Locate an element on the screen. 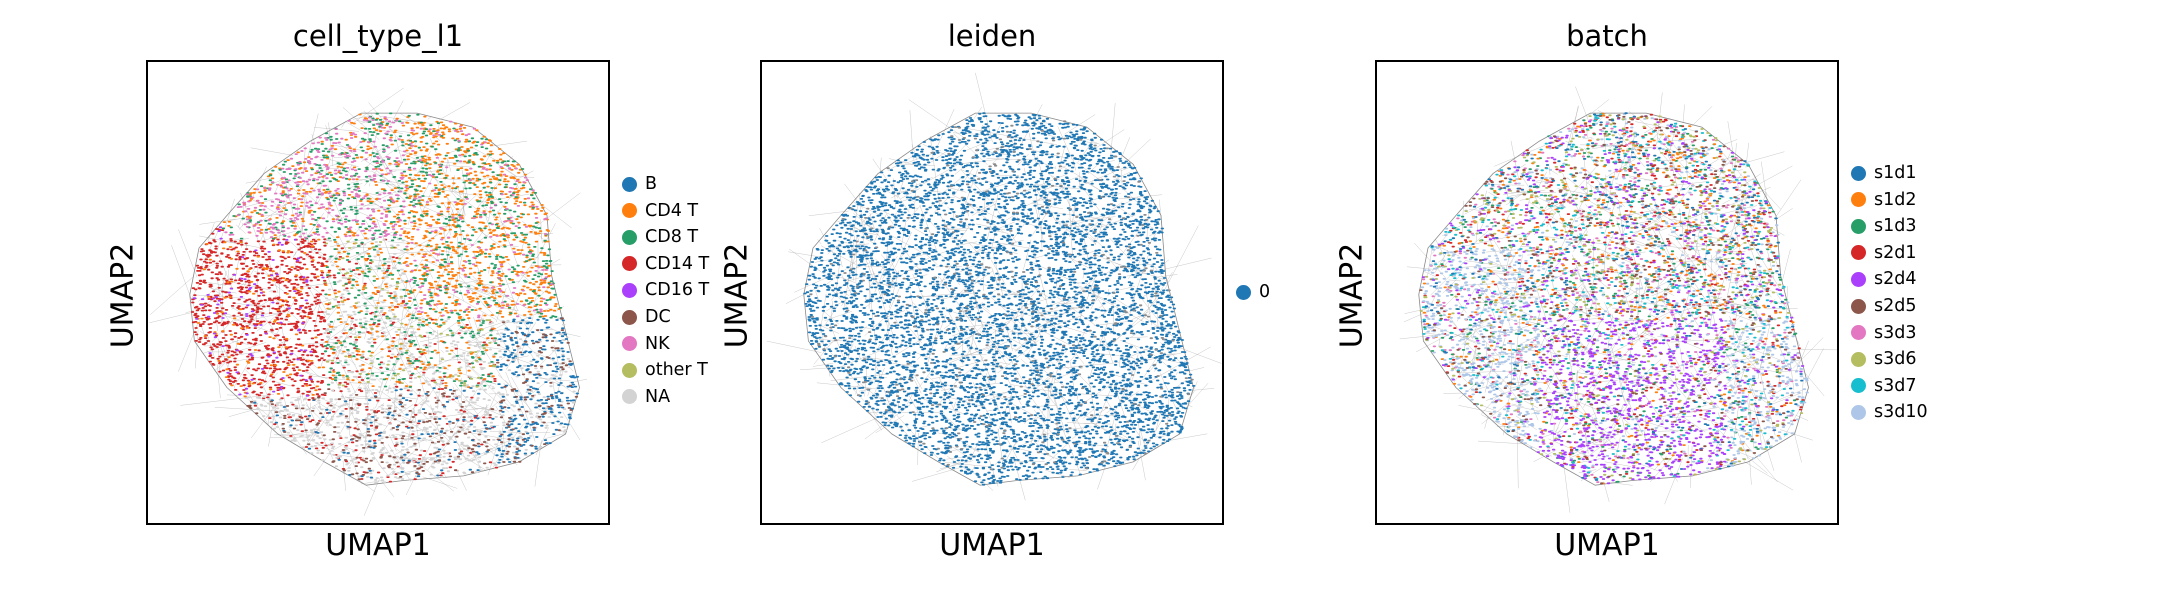  legend-item: other T is located at coordinates (665, 370).